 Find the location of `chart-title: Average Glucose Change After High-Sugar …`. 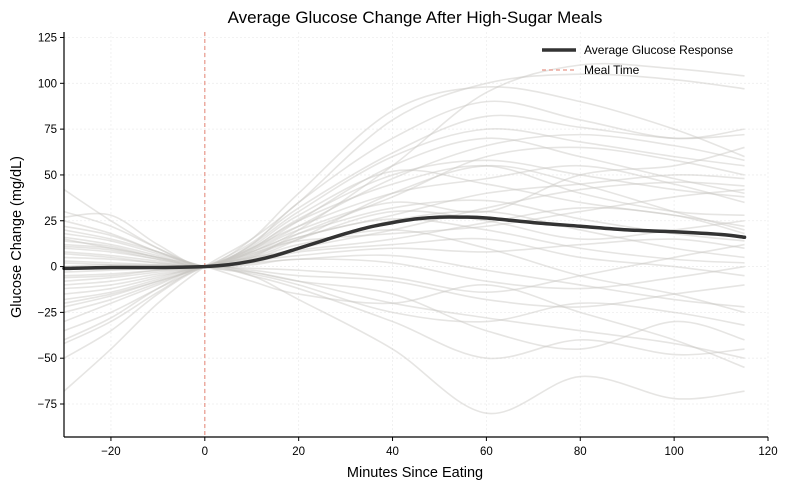

chart-title: Average Glucose Change After High-Sugar … is located at coordinates (415, 17).